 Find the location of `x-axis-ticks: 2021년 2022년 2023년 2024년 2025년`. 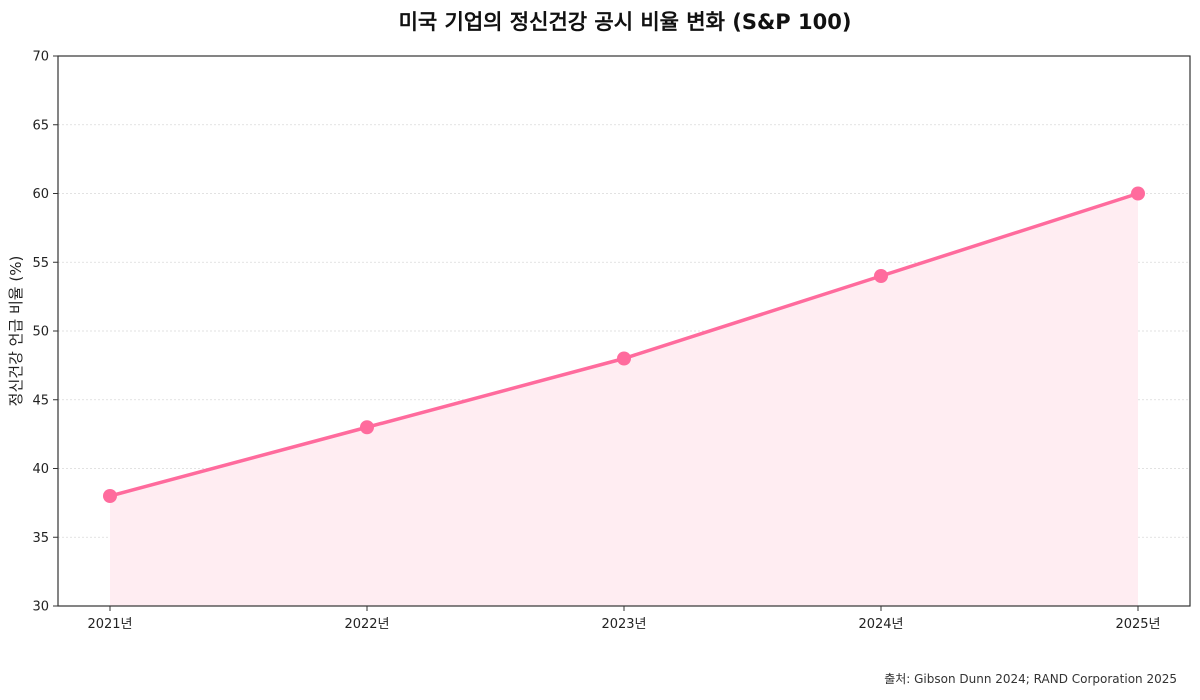

x-axis-ticks: 2021년 2022년 2023년 2024년 2025년 is located at coordinates (624, 619).